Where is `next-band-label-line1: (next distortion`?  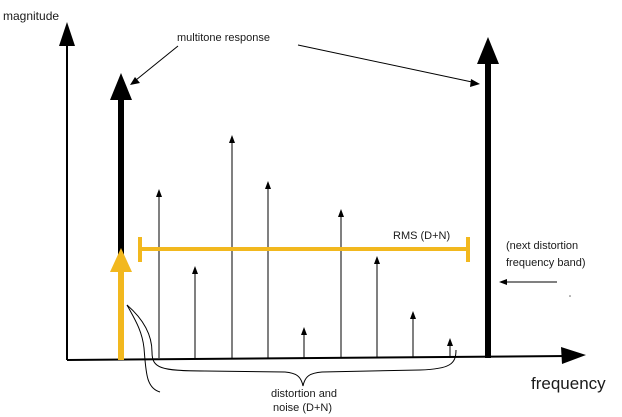 next-band-label-line1: (next distortion is located at coordinates (542, 246).